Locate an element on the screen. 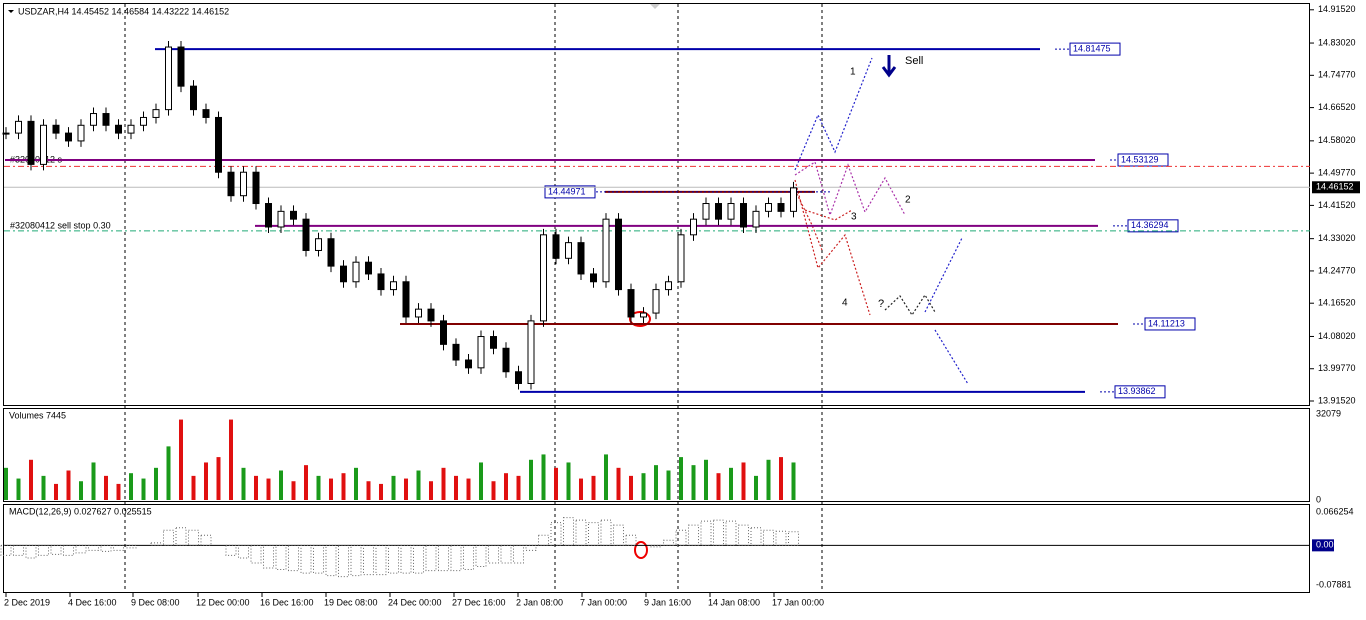 Image resolution: width=1366 pixels, height=620 pixels. x-tick-label: 2 Jan 08:00 is located at coordinates (539, 602).